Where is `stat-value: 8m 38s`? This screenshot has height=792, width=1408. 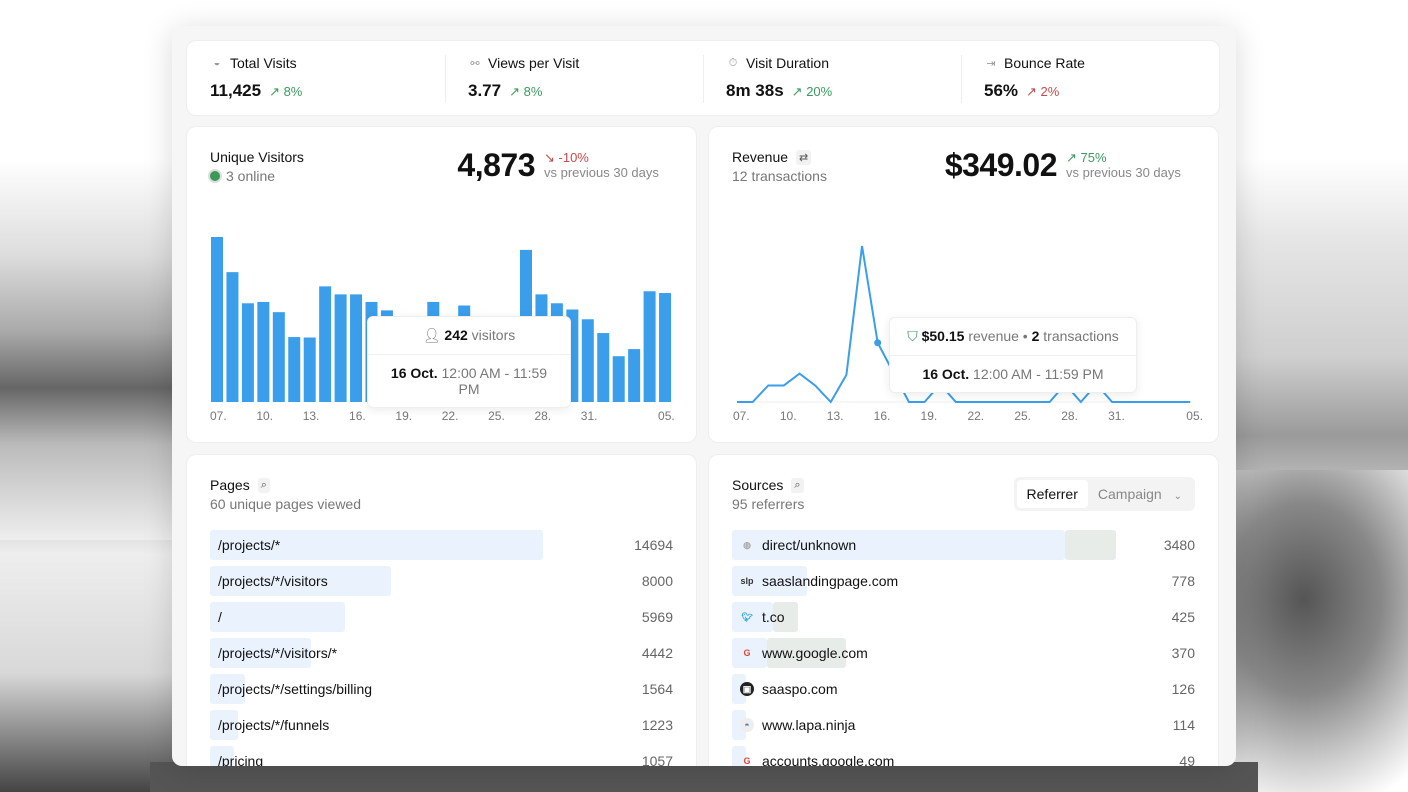
stat-value: 8m 38s is located at coordinates (755, 90).